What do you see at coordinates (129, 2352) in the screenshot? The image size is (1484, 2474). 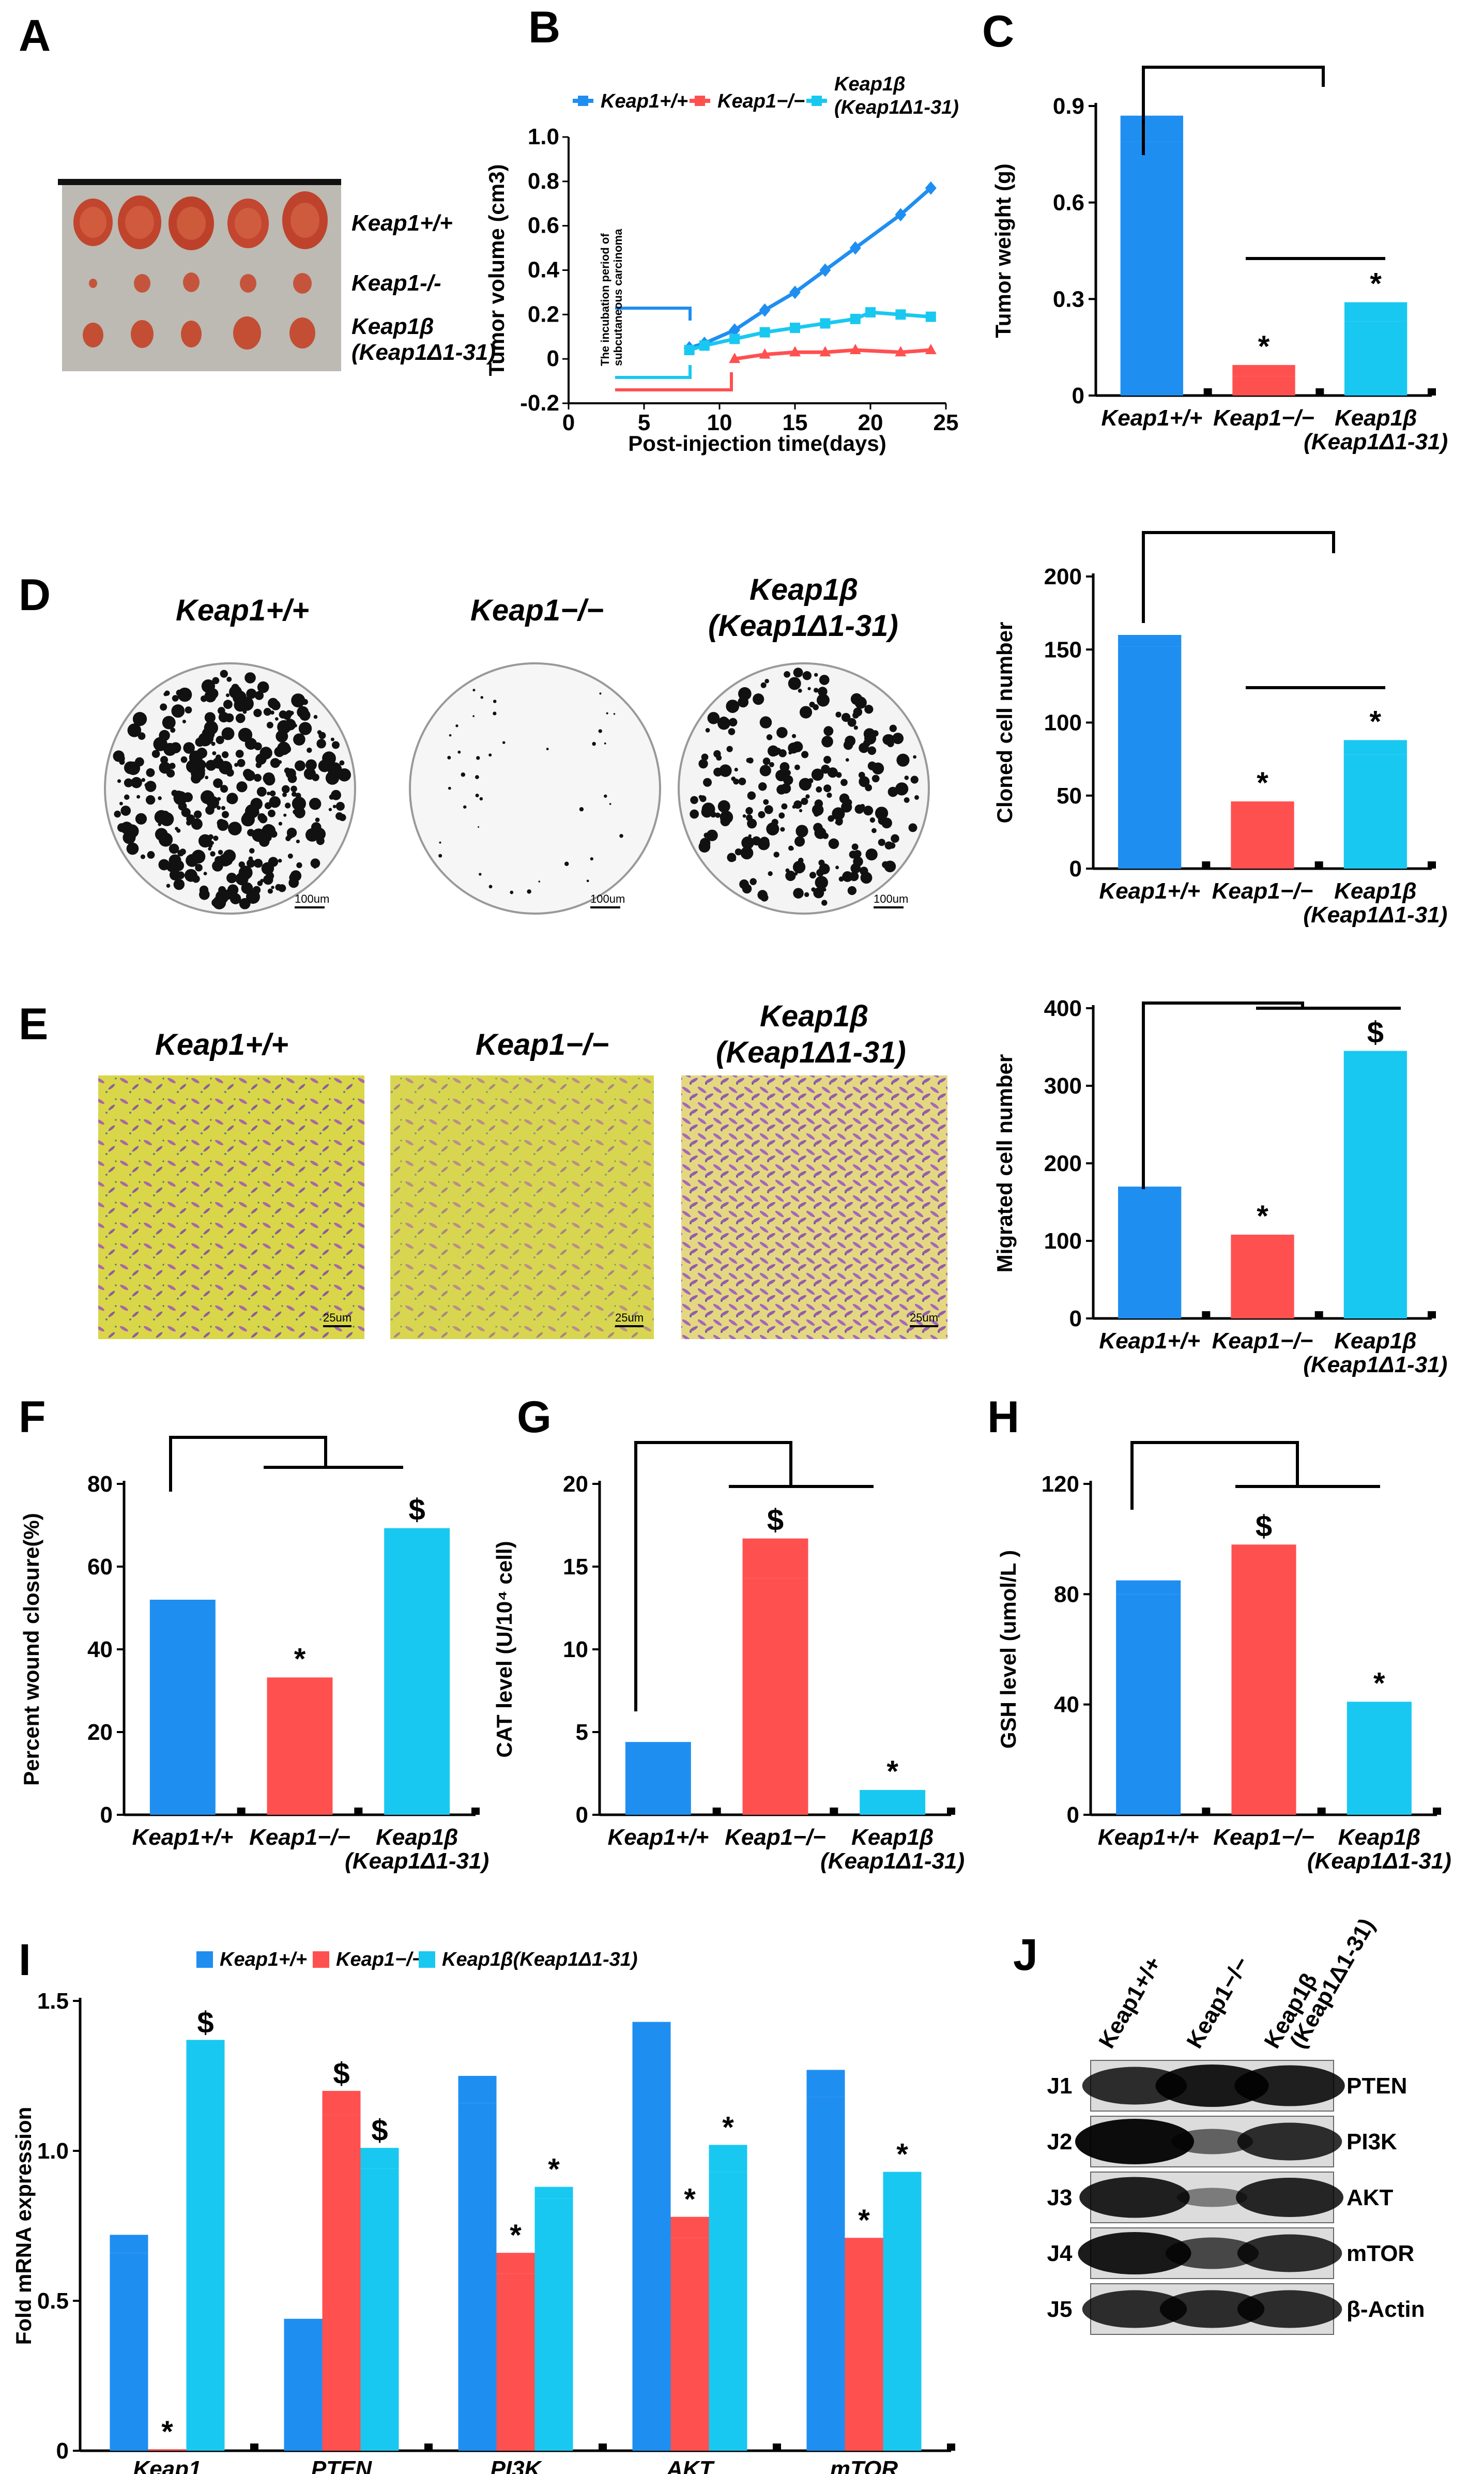 I see `chart-i-bar` at bounding box center [129, 2352].